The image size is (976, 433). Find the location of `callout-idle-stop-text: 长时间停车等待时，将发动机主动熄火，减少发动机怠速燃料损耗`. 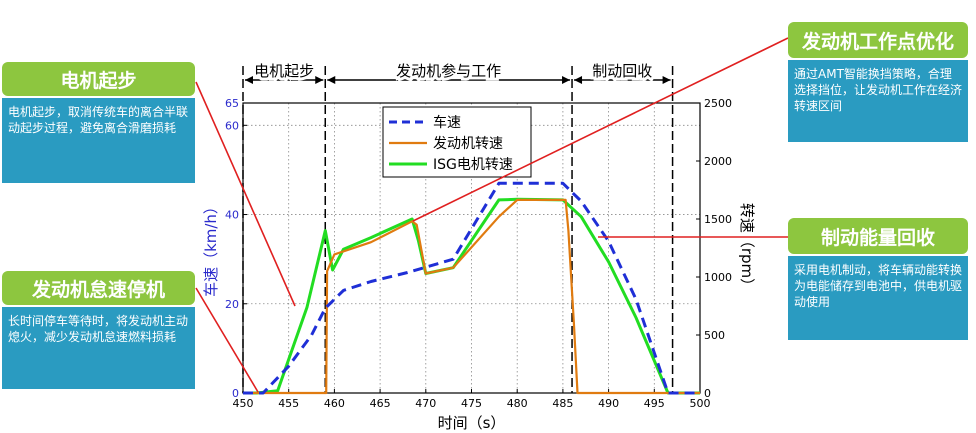

callout-idle-stop-text: 长时间停车等待时，将发动机主动熄火，减少发动机怠速燃料损耗 is located at coordinates (98, 348).